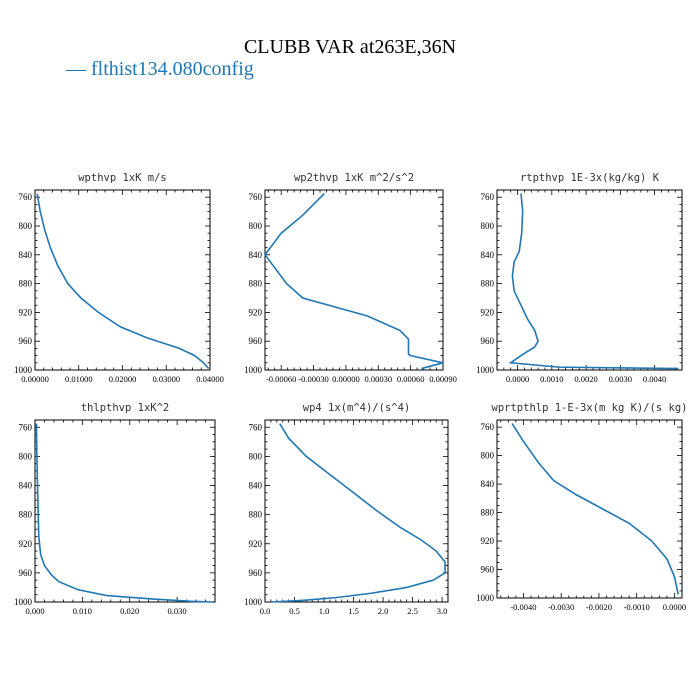  What do you see at coordinates (599, 607) in the screenshot?
I see `x-tick-label: -0.0020` at bounding box center [599, 607].